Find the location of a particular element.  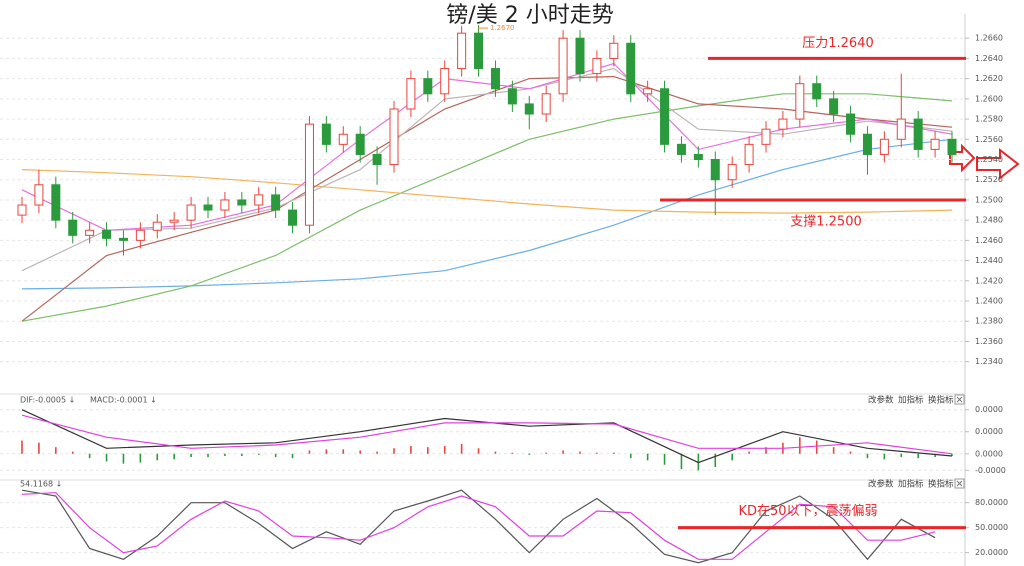

y-tick-label: 20.0000 is located at coordinates (991, 552).